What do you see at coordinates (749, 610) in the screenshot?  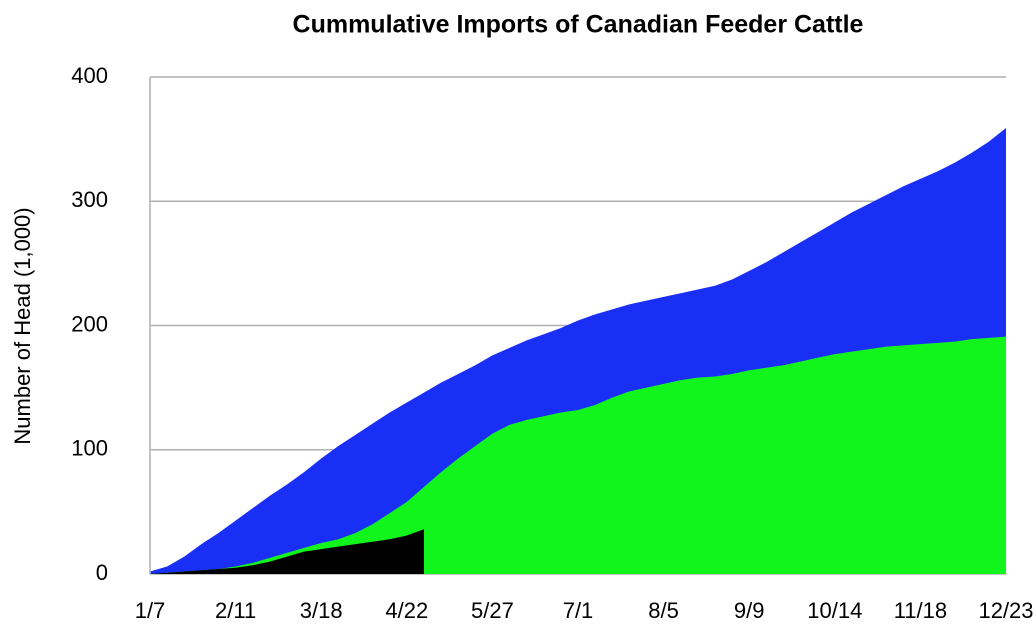 I see `x-tick-label: 9/9` at bounding box center [749, 610].